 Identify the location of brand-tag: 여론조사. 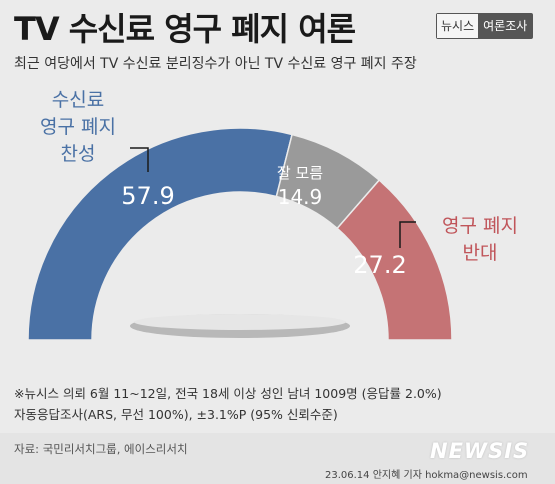
(505, 26).